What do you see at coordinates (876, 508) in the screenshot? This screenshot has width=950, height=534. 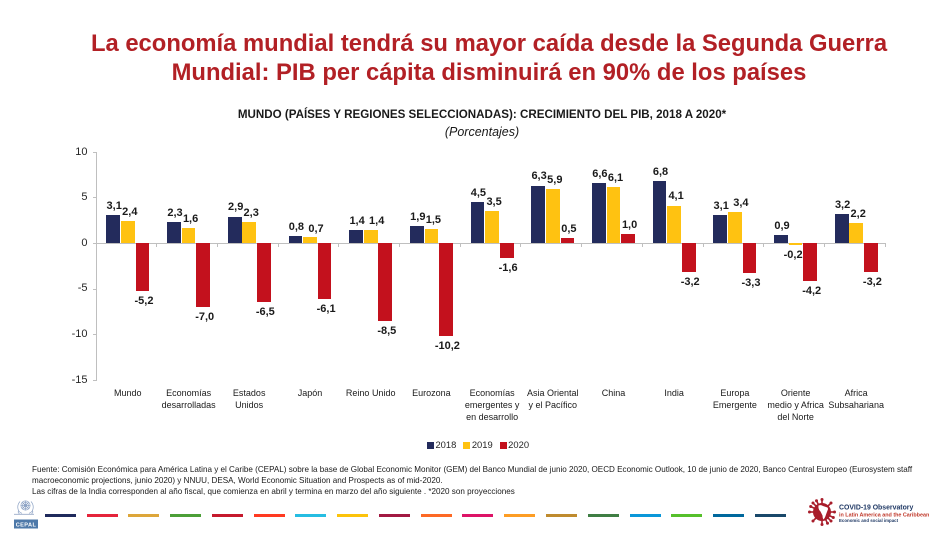 I see `svg-text: COVID-19 Observatory` at bounding box center [876, 508].